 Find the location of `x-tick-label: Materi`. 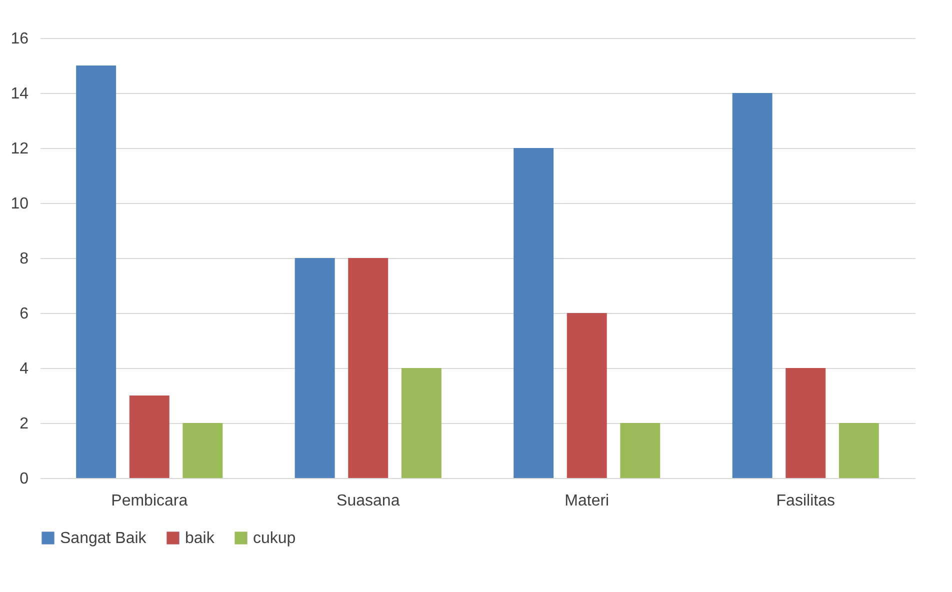

x-tick-label: Materi is located at coordinates (587, 501).